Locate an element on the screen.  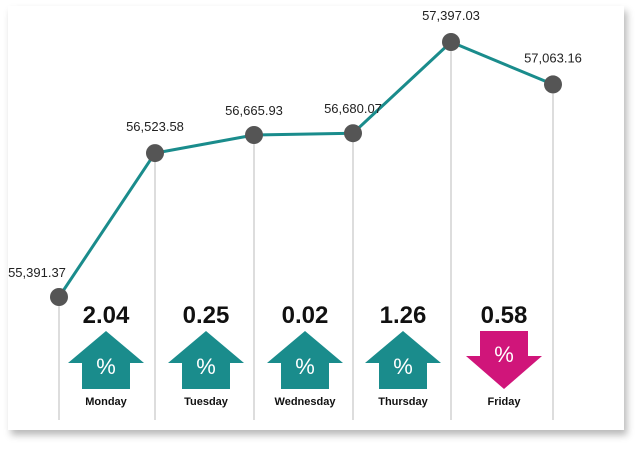
percent-symbol-tuesday: % is located at coordinates (206, 366).